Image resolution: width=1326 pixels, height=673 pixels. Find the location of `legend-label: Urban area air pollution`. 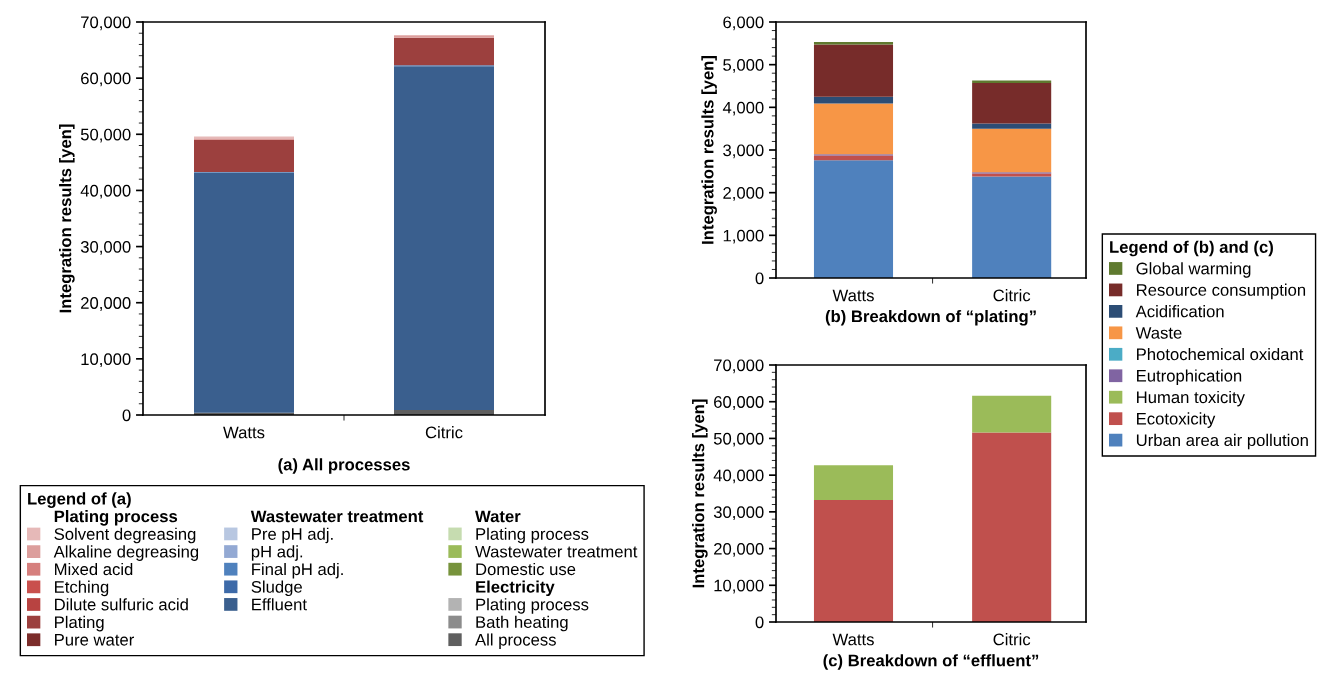

legend-label: Urban area air pollution is located at coordinates (1222, 441).